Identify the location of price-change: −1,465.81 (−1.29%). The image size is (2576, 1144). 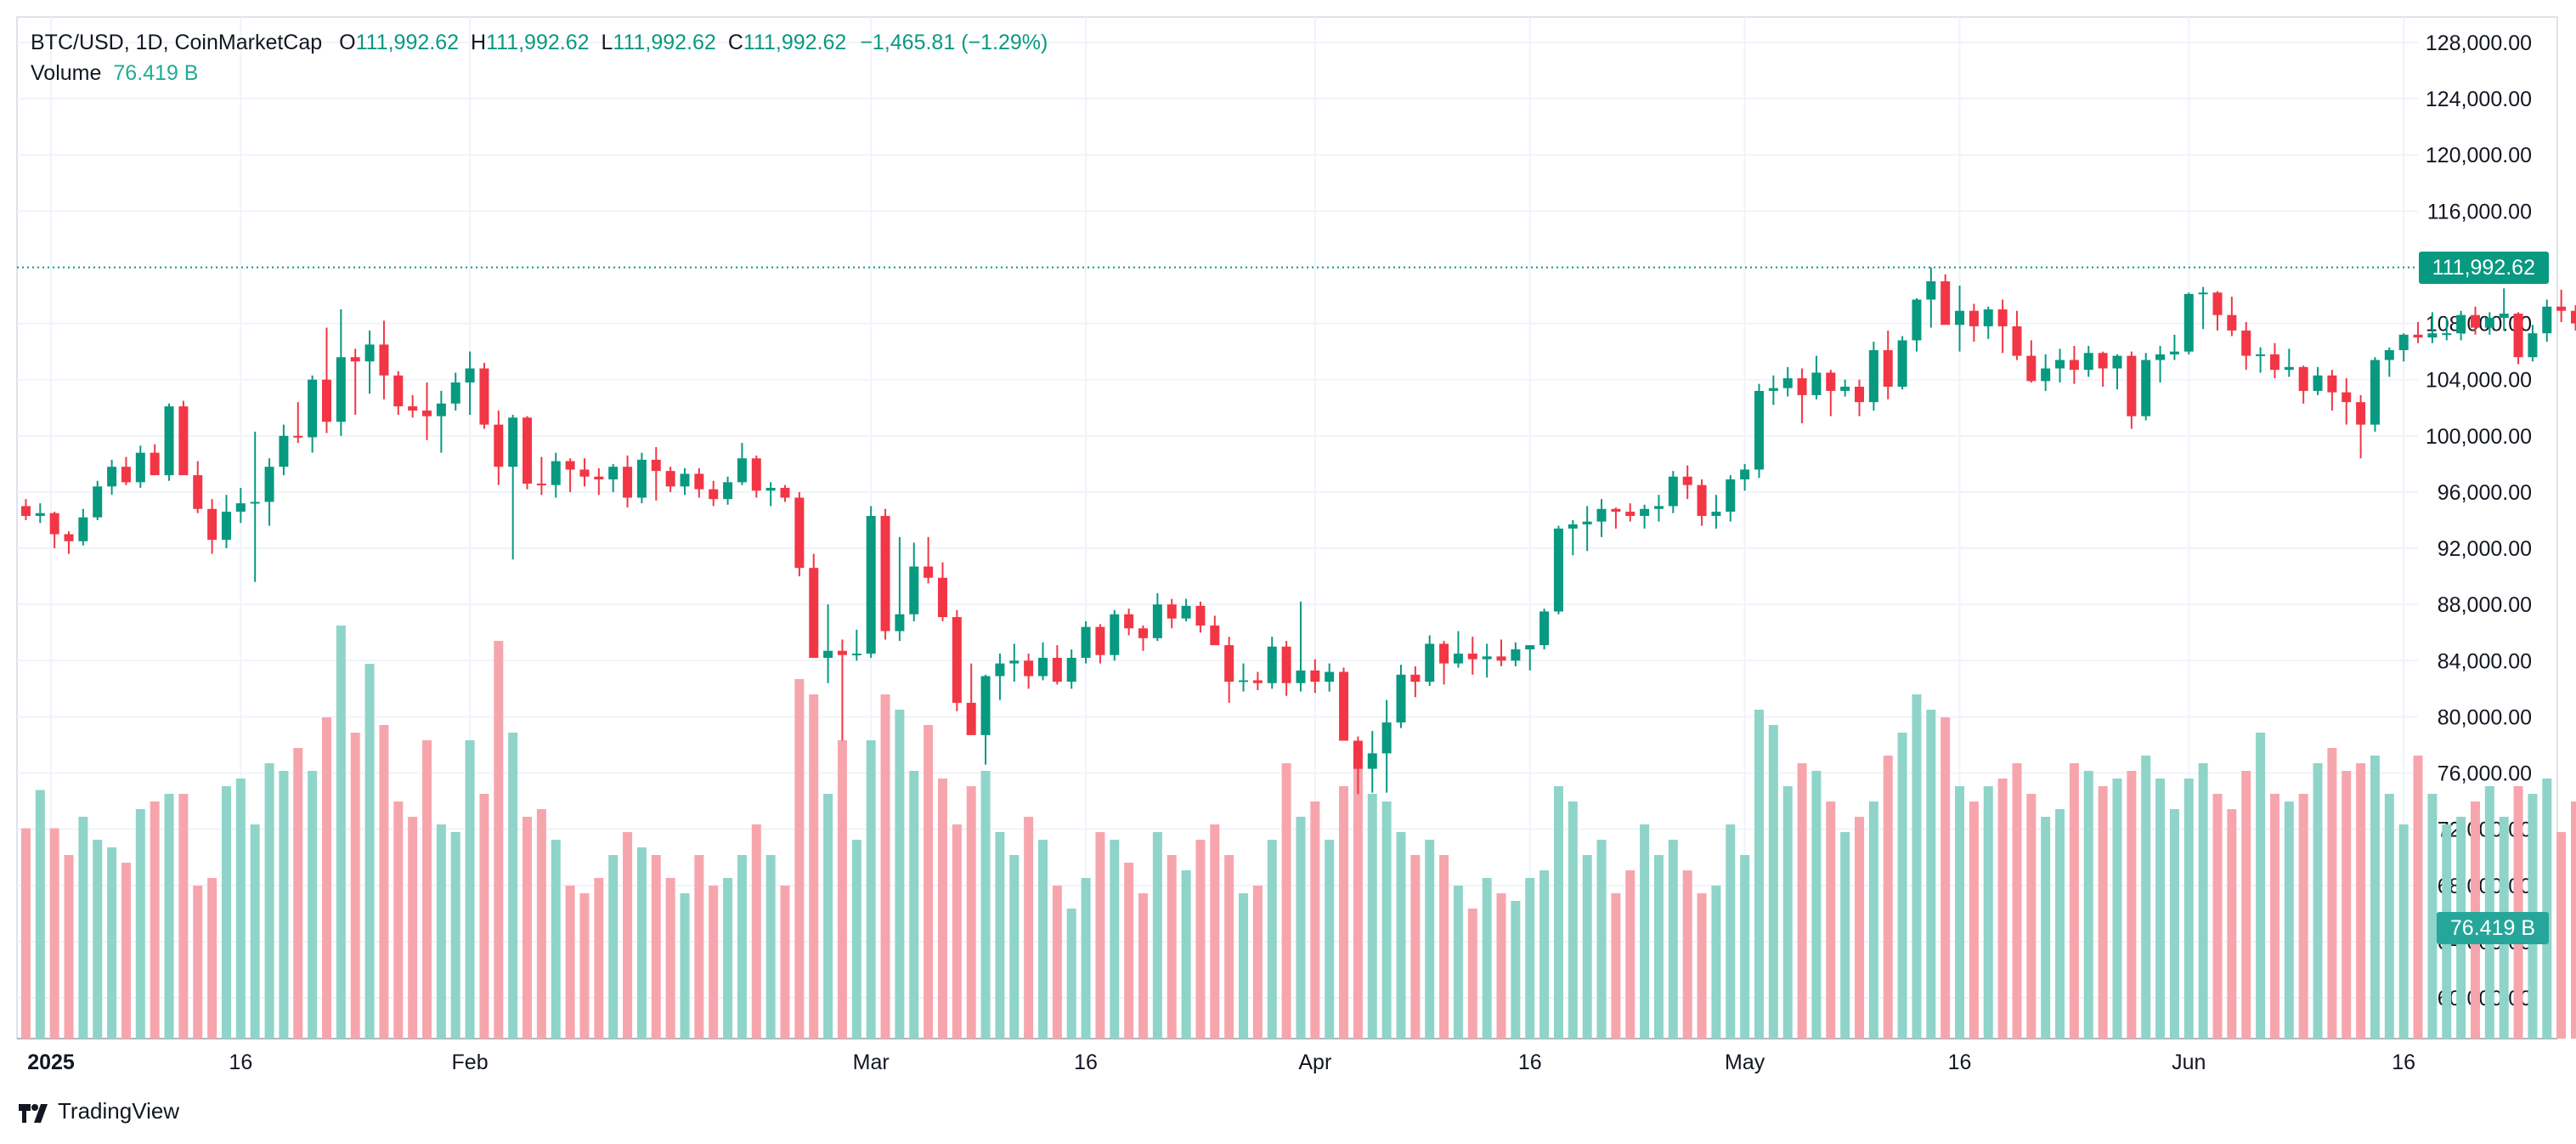
(954, 42).